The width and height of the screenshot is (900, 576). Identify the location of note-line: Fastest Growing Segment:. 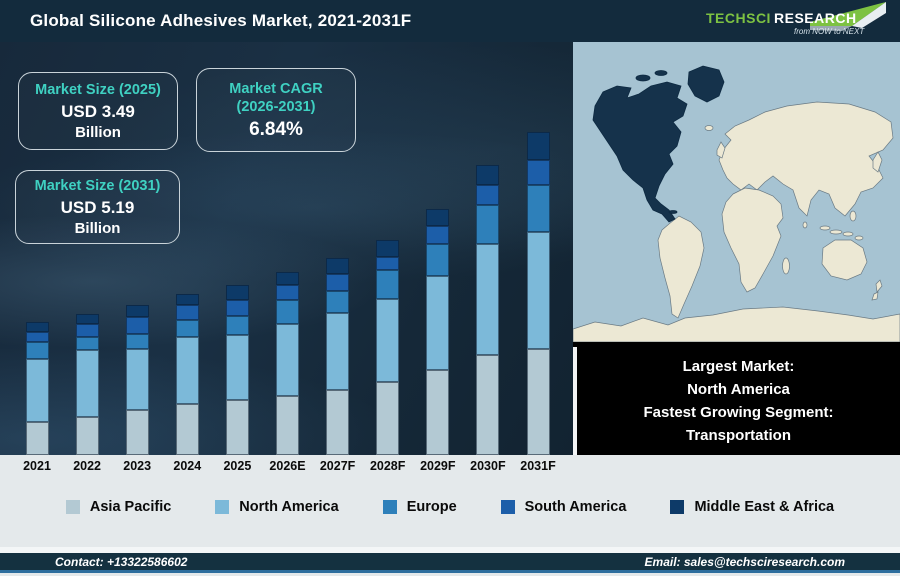
(738, 412).